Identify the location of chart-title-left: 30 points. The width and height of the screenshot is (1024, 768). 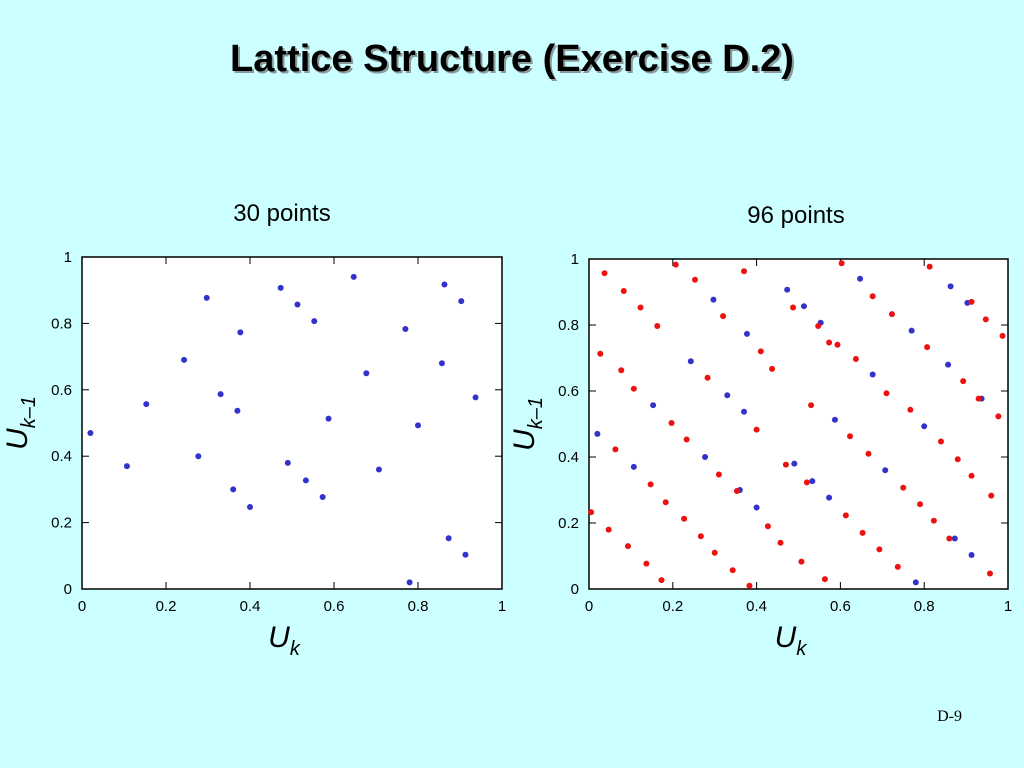
(282, 213).